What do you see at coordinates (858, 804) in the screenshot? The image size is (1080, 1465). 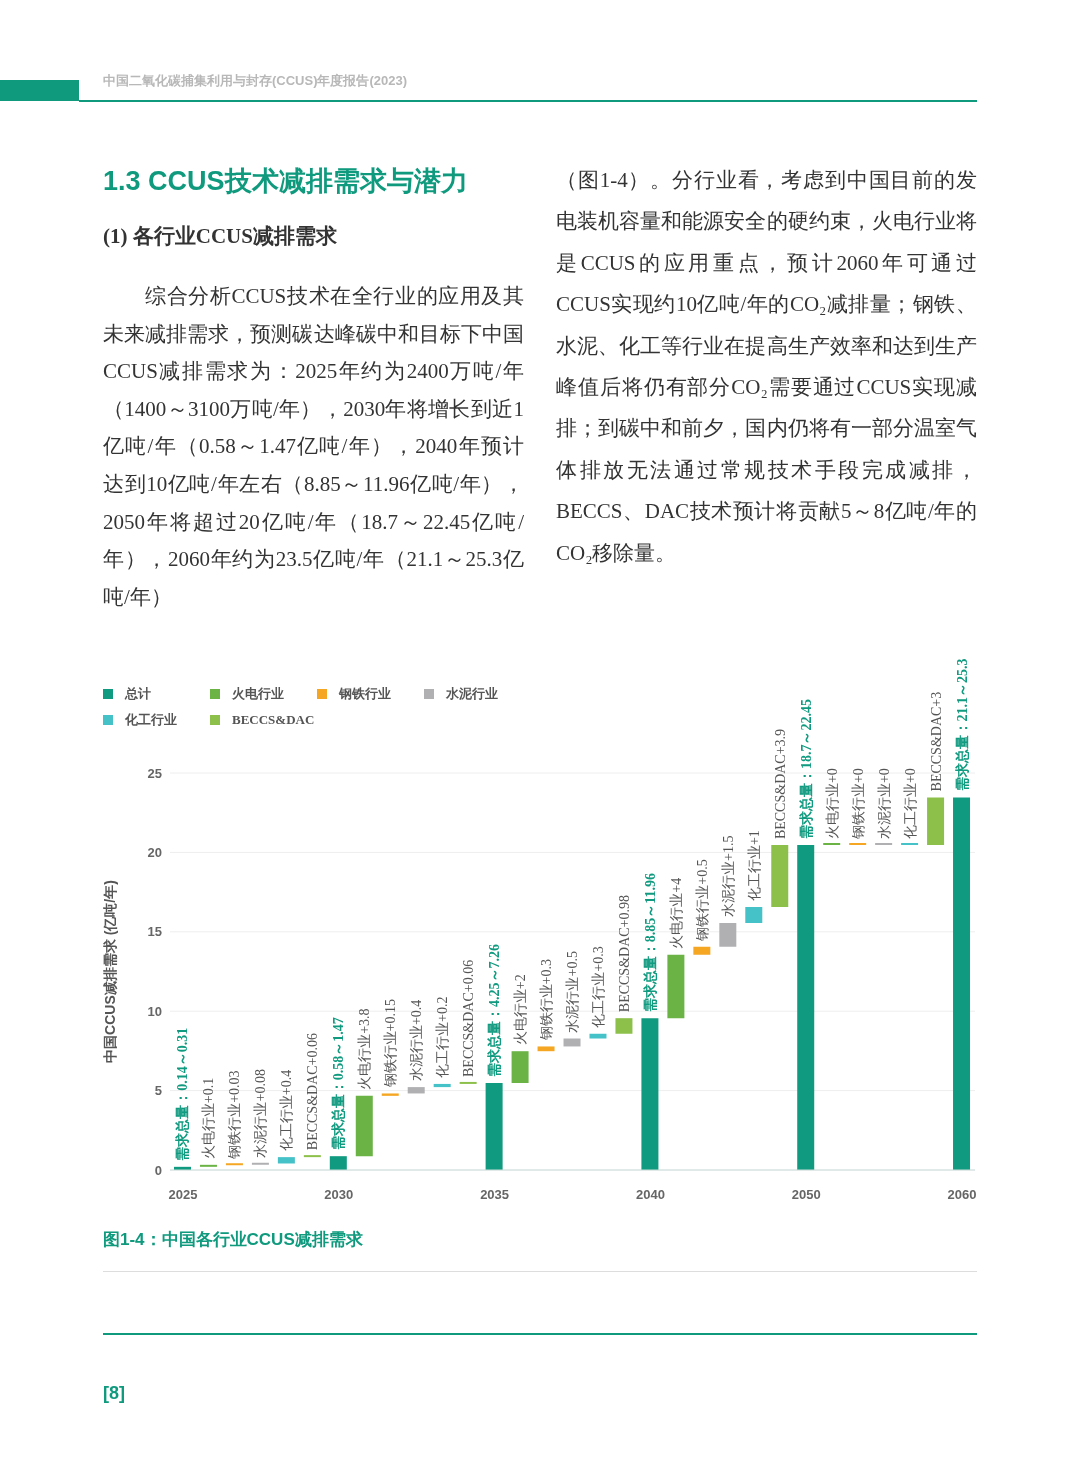 I see `data-label: 钢铁行业+0` at bounding box center [858, 804].